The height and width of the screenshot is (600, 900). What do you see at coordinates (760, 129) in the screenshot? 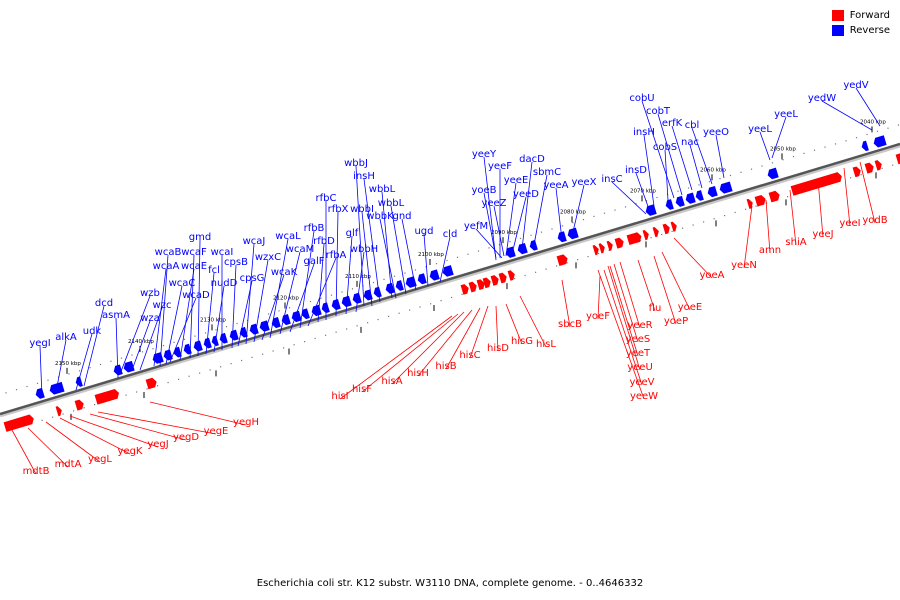
I see `reverse-gene-label: yeeL` at bounding box center [760, 129].